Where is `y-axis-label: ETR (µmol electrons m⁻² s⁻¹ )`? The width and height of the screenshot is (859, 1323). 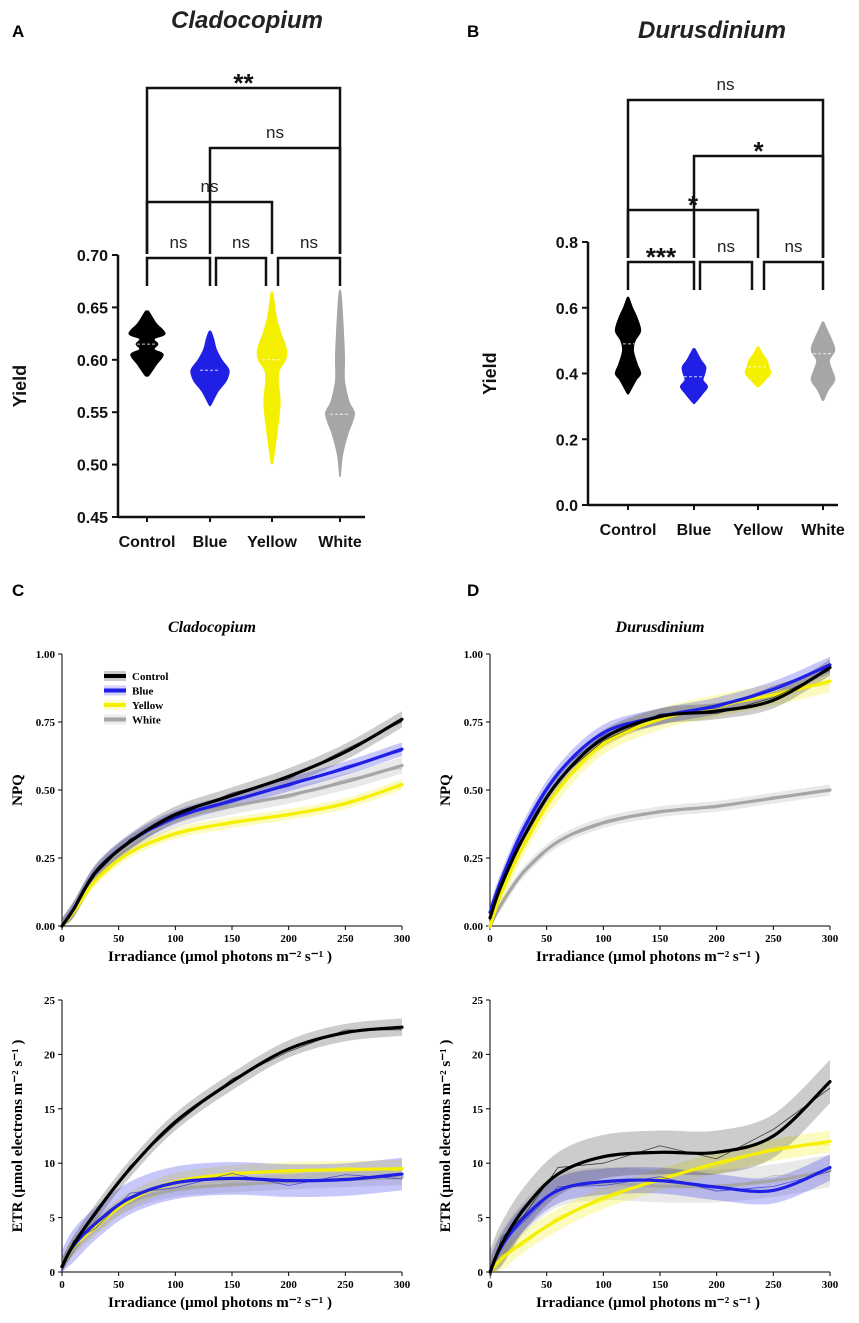 y-axis-label: ETR (µmol electrons m⁻² s⁻¹ ) is located at coordinates (18, 1136).